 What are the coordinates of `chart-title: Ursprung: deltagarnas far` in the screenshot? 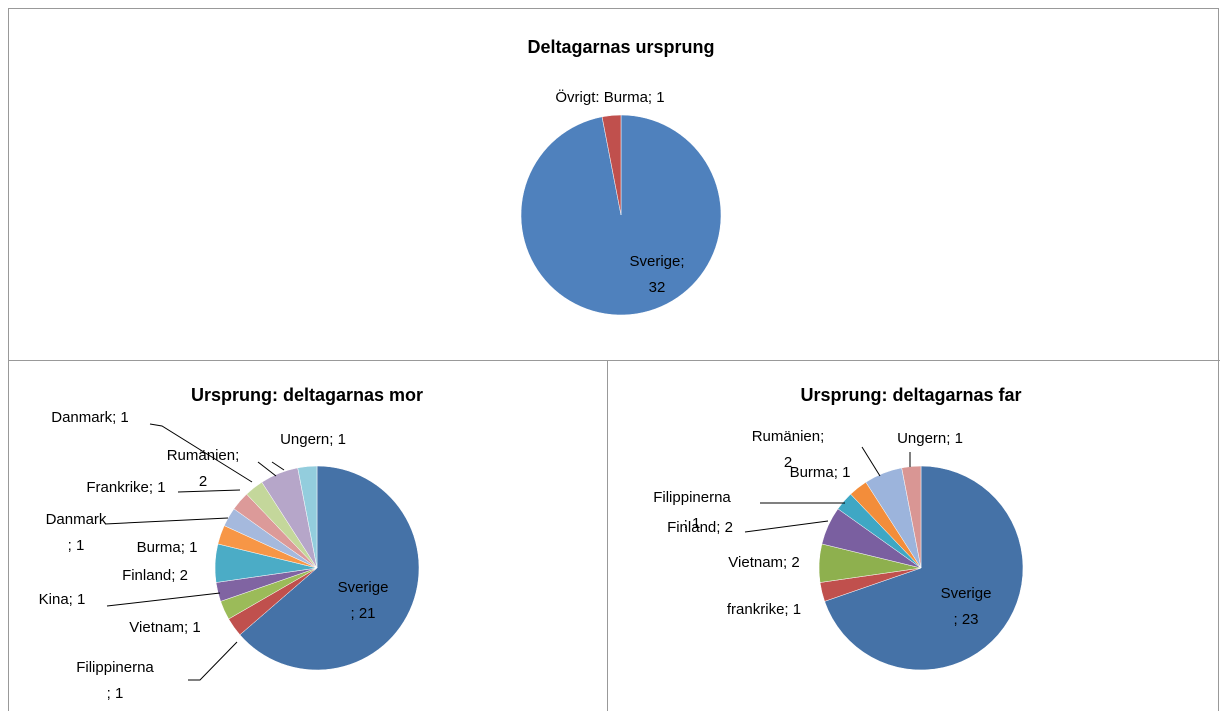 It's located at (910, 395).